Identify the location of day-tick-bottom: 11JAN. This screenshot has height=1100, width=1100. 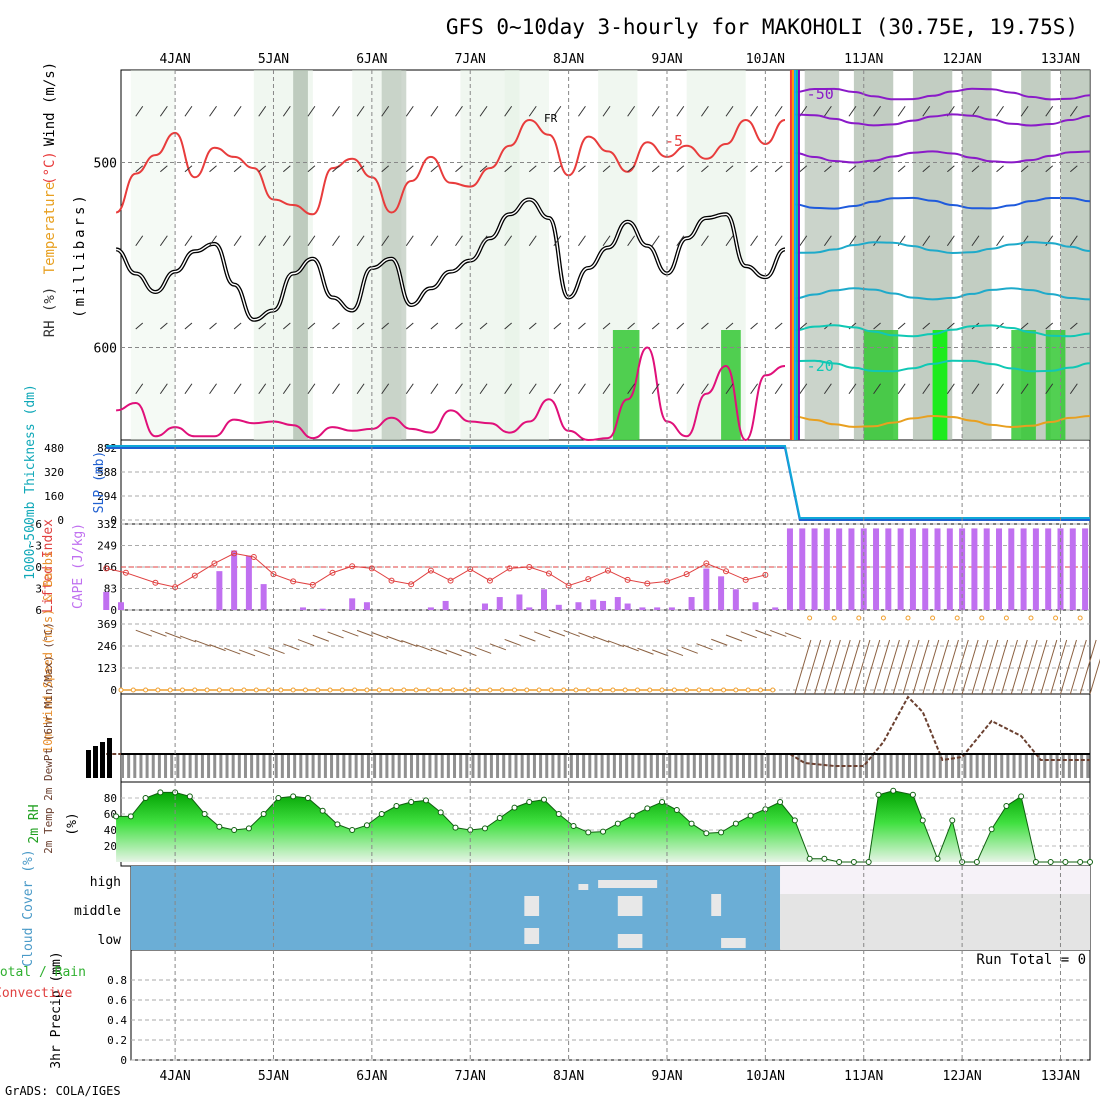
(863, 1076).